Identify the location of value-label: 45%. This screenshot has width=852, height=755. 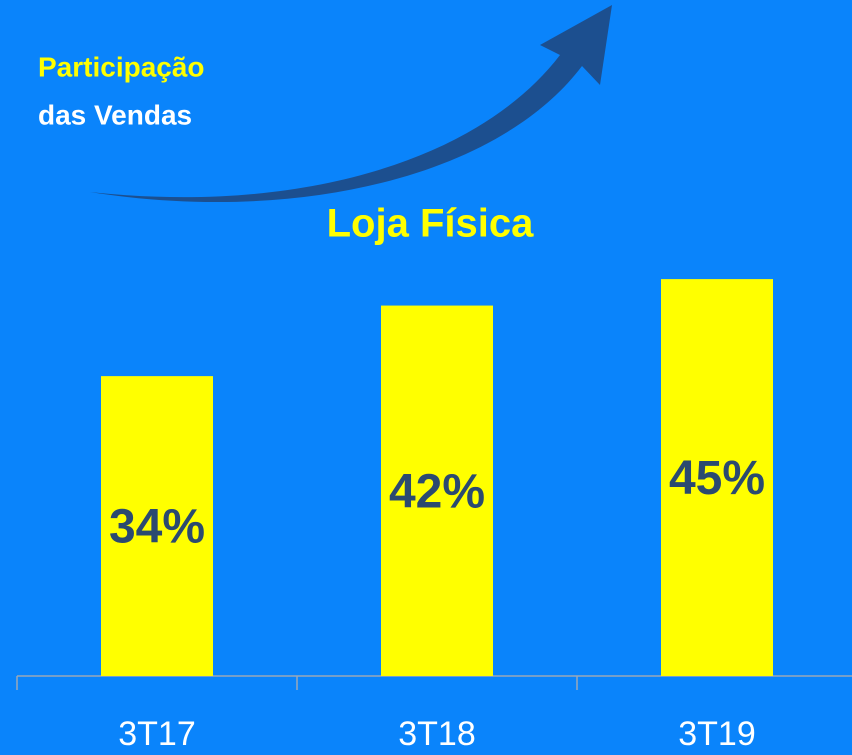
(717, 478).